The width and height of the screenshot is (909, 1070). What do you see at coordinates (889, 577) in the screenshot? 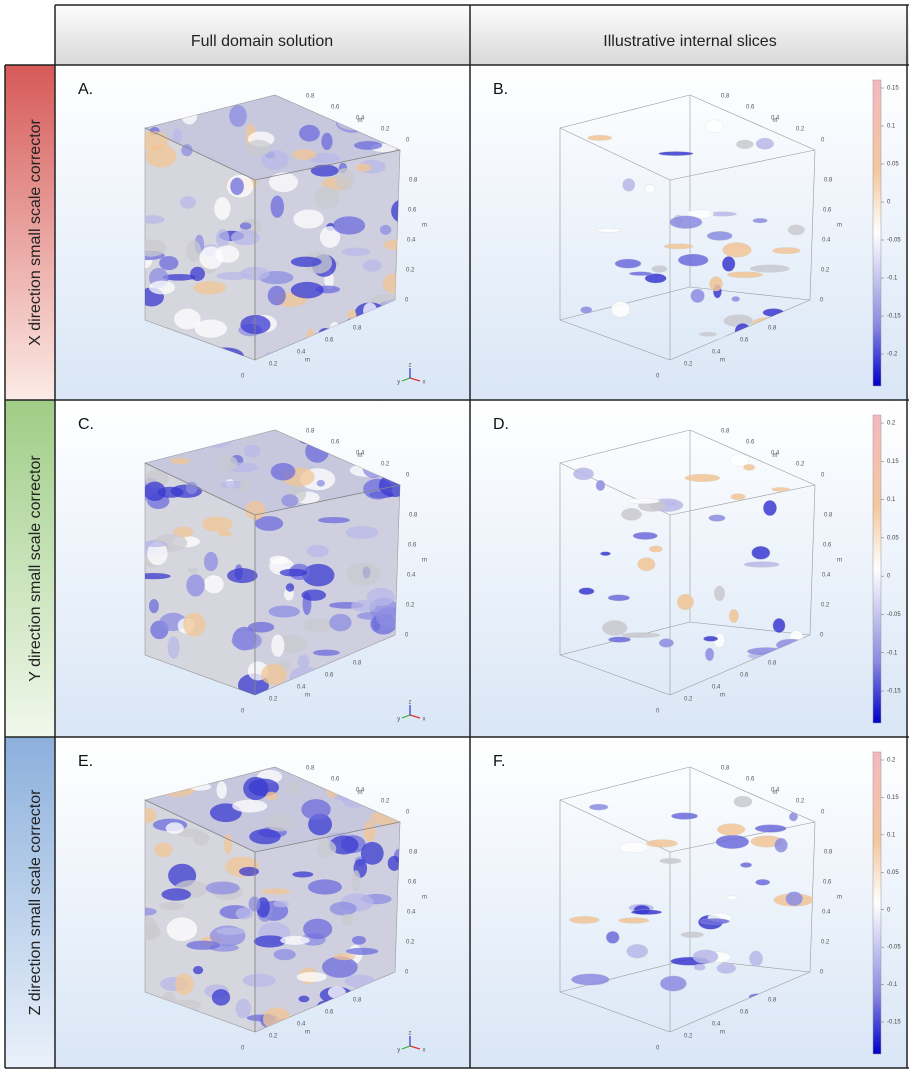
I see `colorbar-tick-label: 0` at bounding box center [889, 577].